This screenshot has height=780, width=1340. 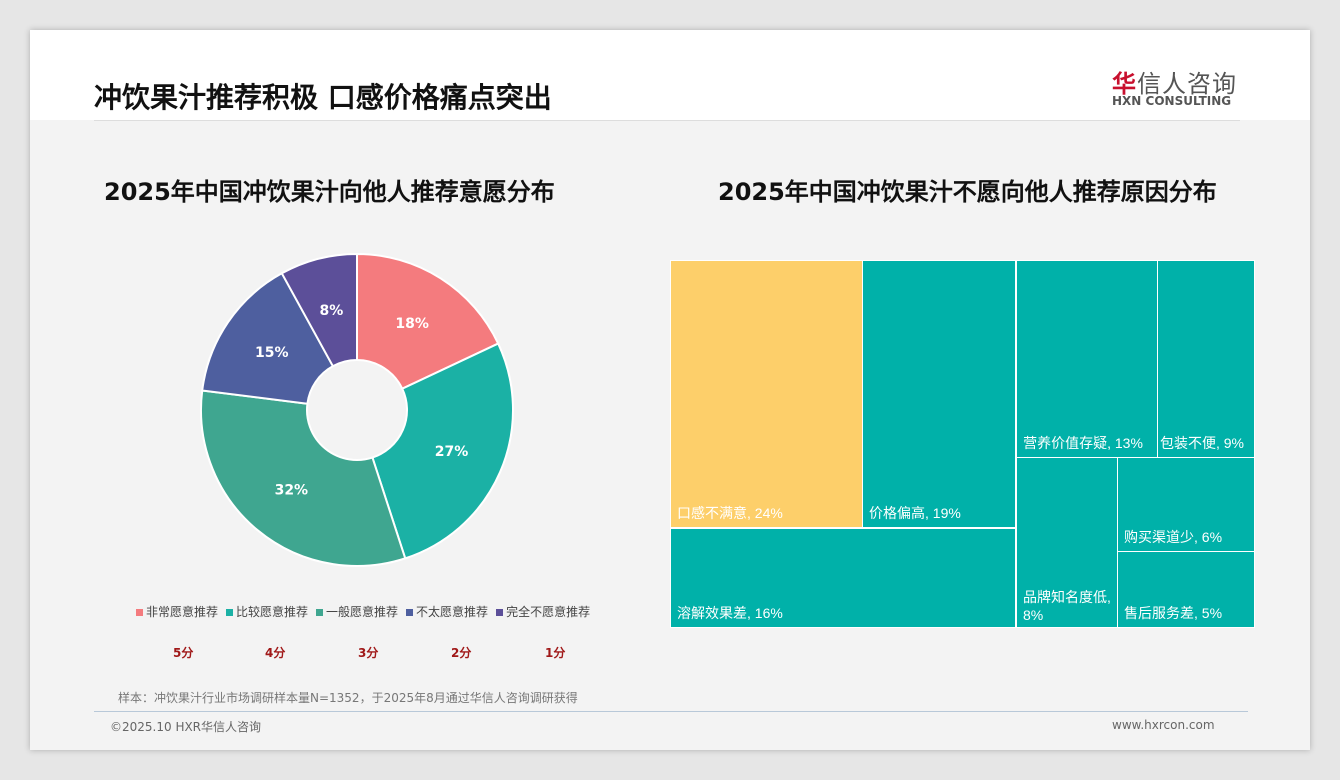 What do you see at coordinates (730, 613) in the screenshot?
I see `treemap-label: 溶解效果差, 16%` at bounding box center [730, 613].